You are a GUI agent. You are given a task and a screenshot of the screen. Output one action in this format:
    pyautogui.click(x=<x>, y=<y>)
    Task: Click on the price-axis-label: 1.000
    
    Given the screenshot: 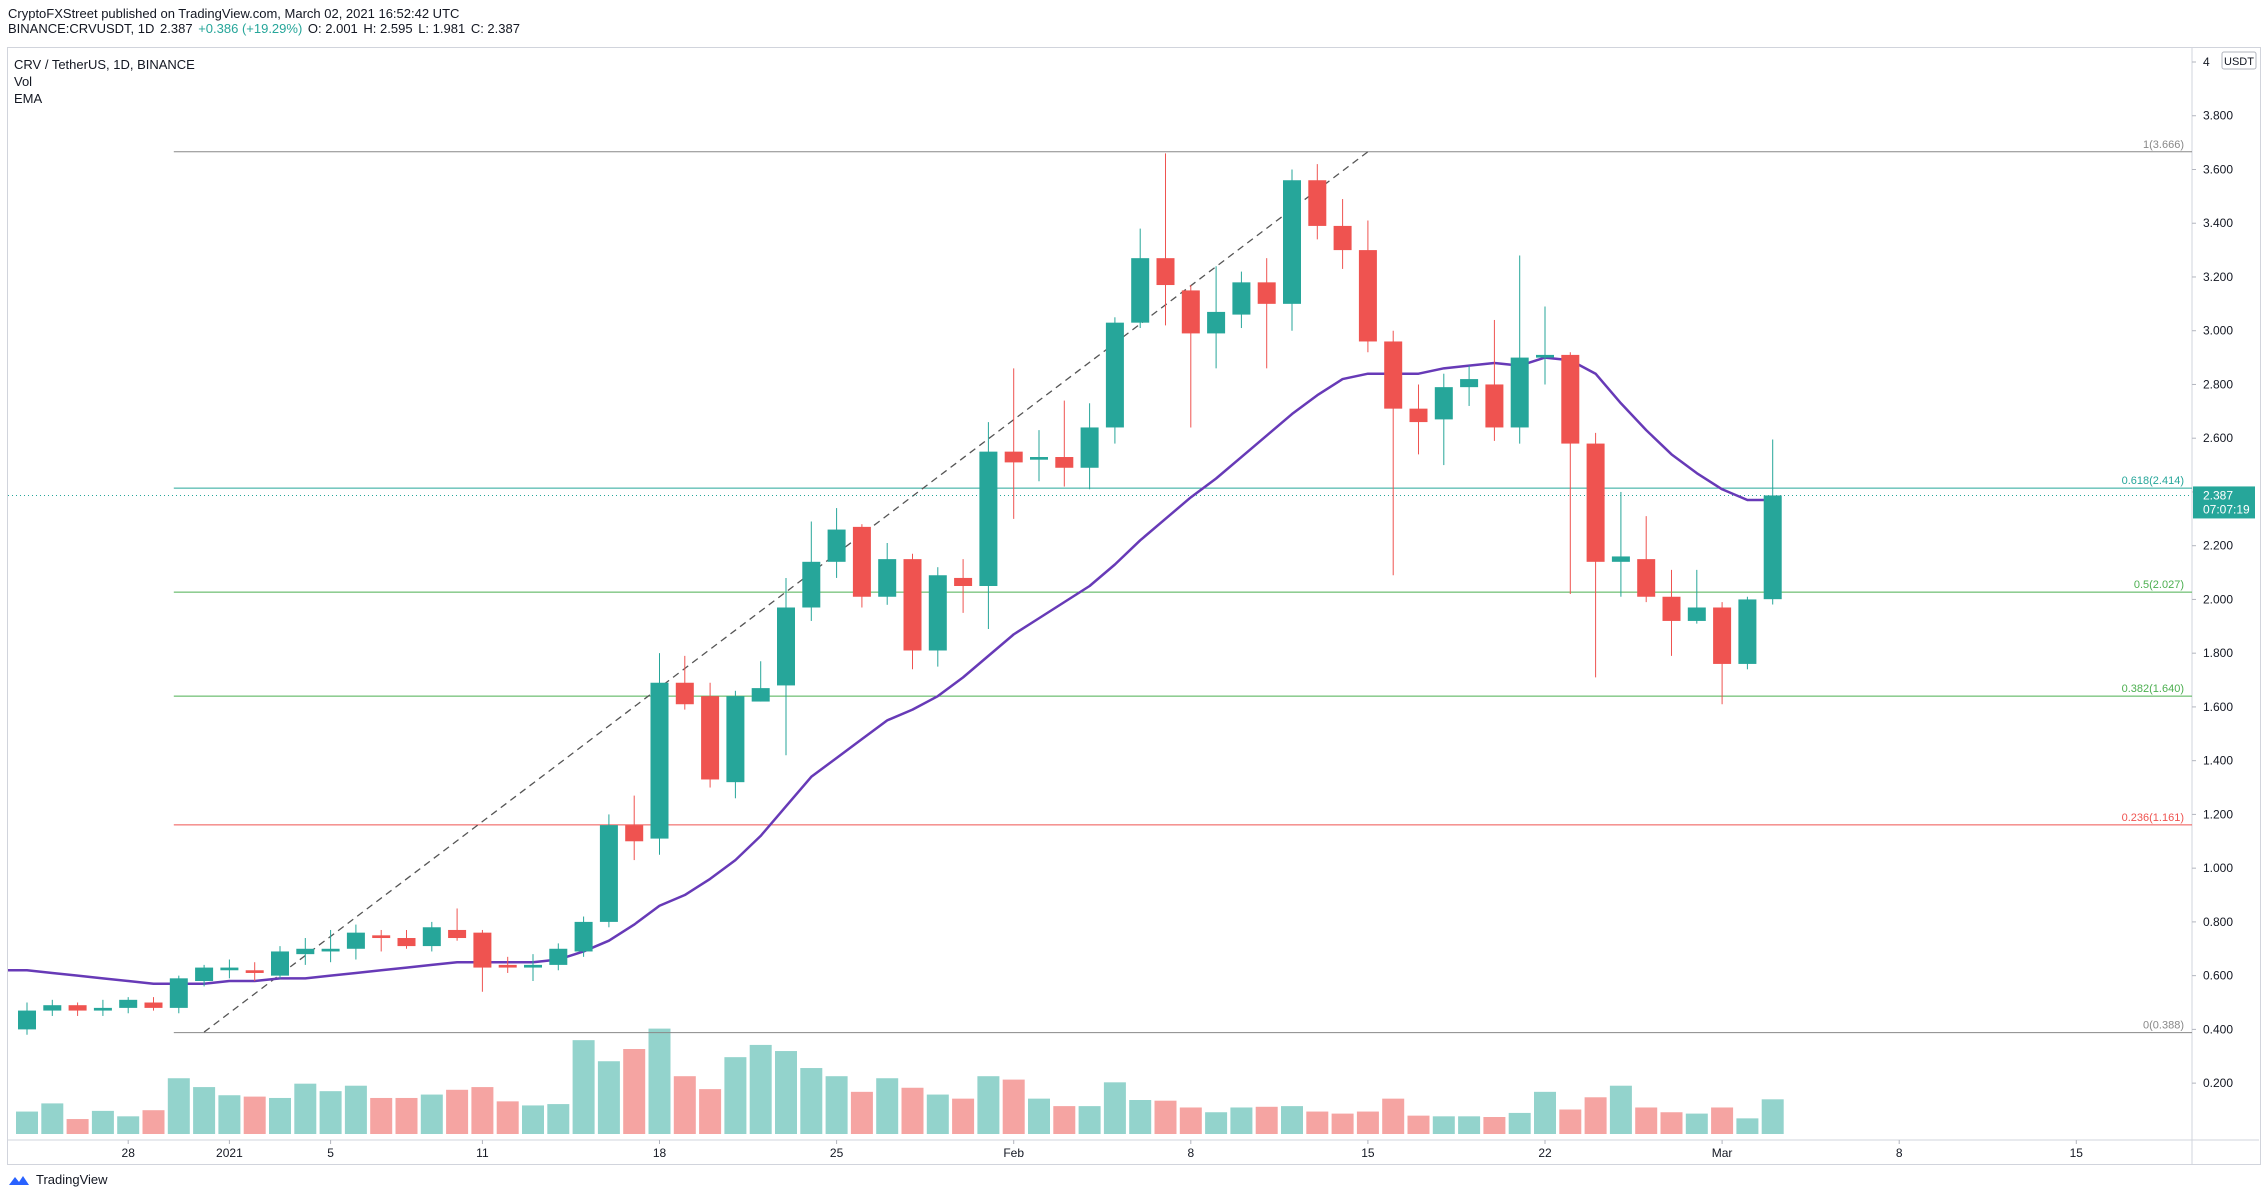 What is the action you would take?
    pyautogui.click(x=2218, y=868)
    